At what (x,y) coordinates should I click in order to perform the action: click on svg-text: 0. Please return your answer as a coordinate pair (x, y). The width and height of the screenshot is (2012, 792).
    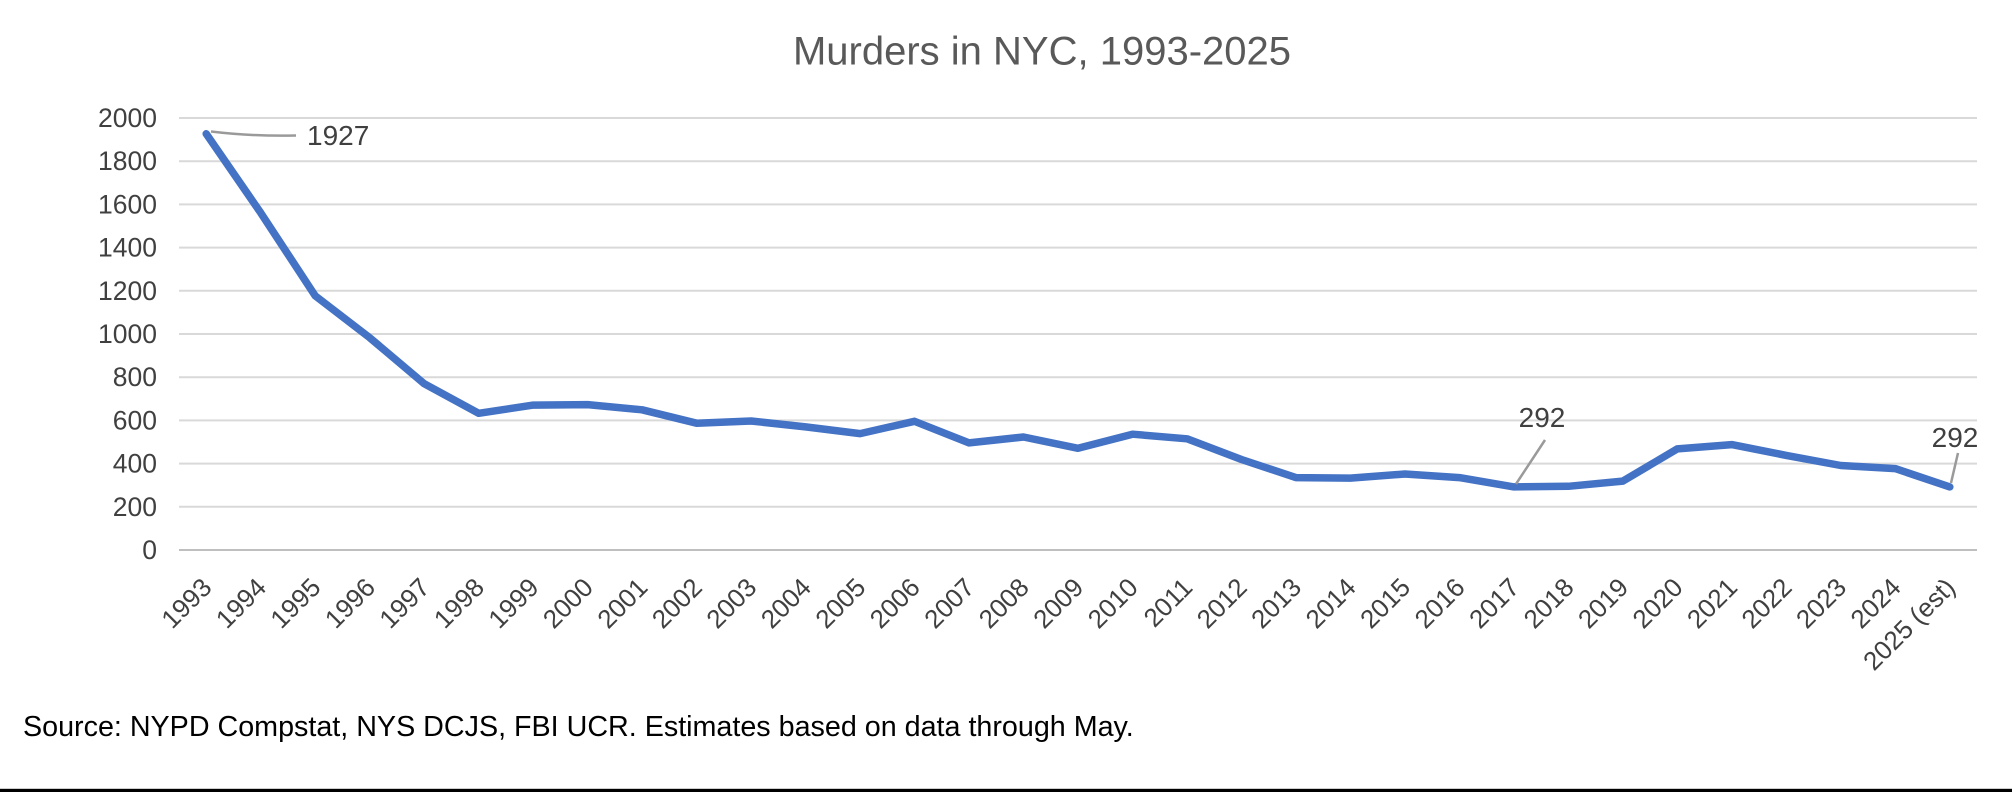
    Looking at the image, I should click on (149, 550).